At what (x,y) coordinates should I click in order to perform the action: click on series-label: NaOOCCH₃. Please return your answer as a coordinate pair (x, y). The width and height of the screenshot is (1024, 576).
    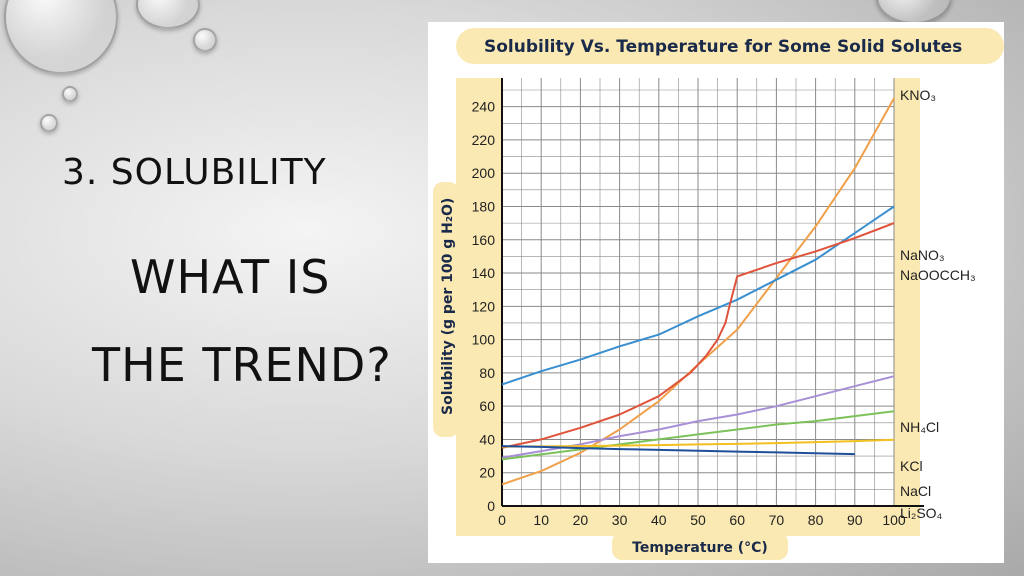
    Looking at the image, I should click on (938, 275).